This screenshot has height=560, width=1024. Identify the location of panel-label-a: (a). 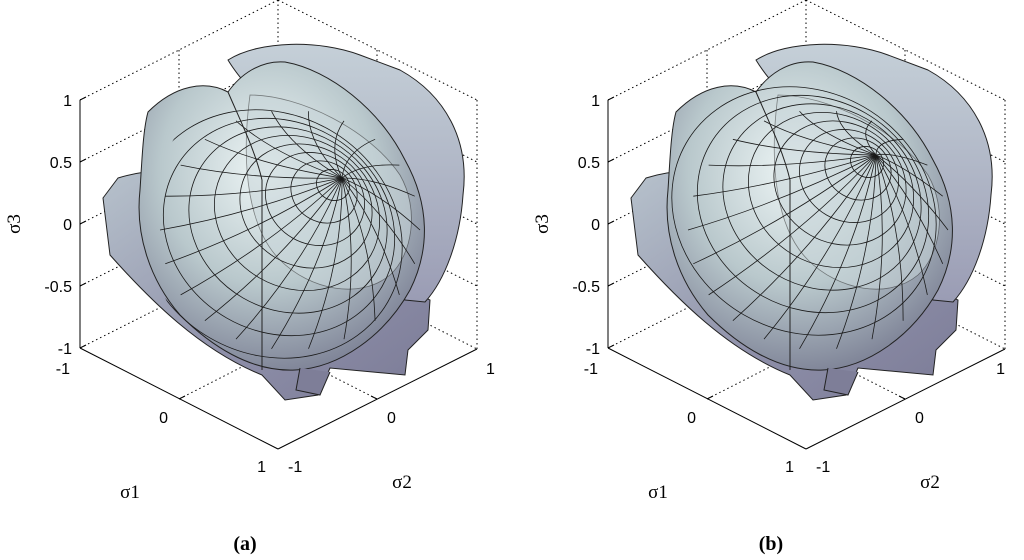
(244, 544).